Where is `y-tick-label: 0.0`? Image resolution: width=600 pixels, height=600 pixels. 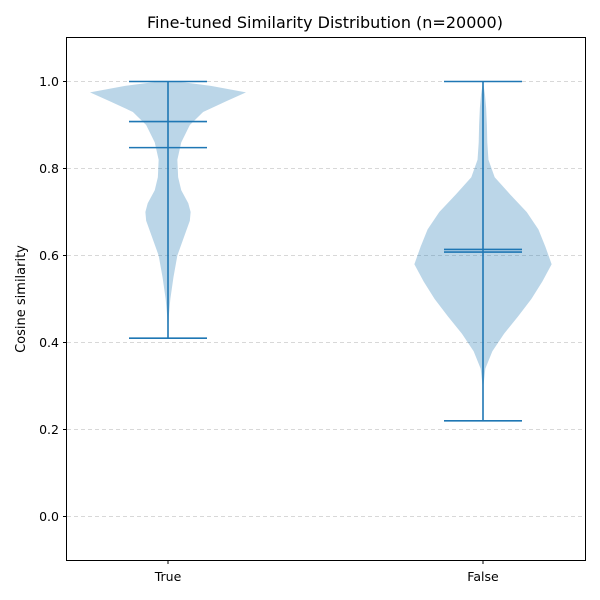
y-tick-label: 0.0 is located at coordinates (49, 516).